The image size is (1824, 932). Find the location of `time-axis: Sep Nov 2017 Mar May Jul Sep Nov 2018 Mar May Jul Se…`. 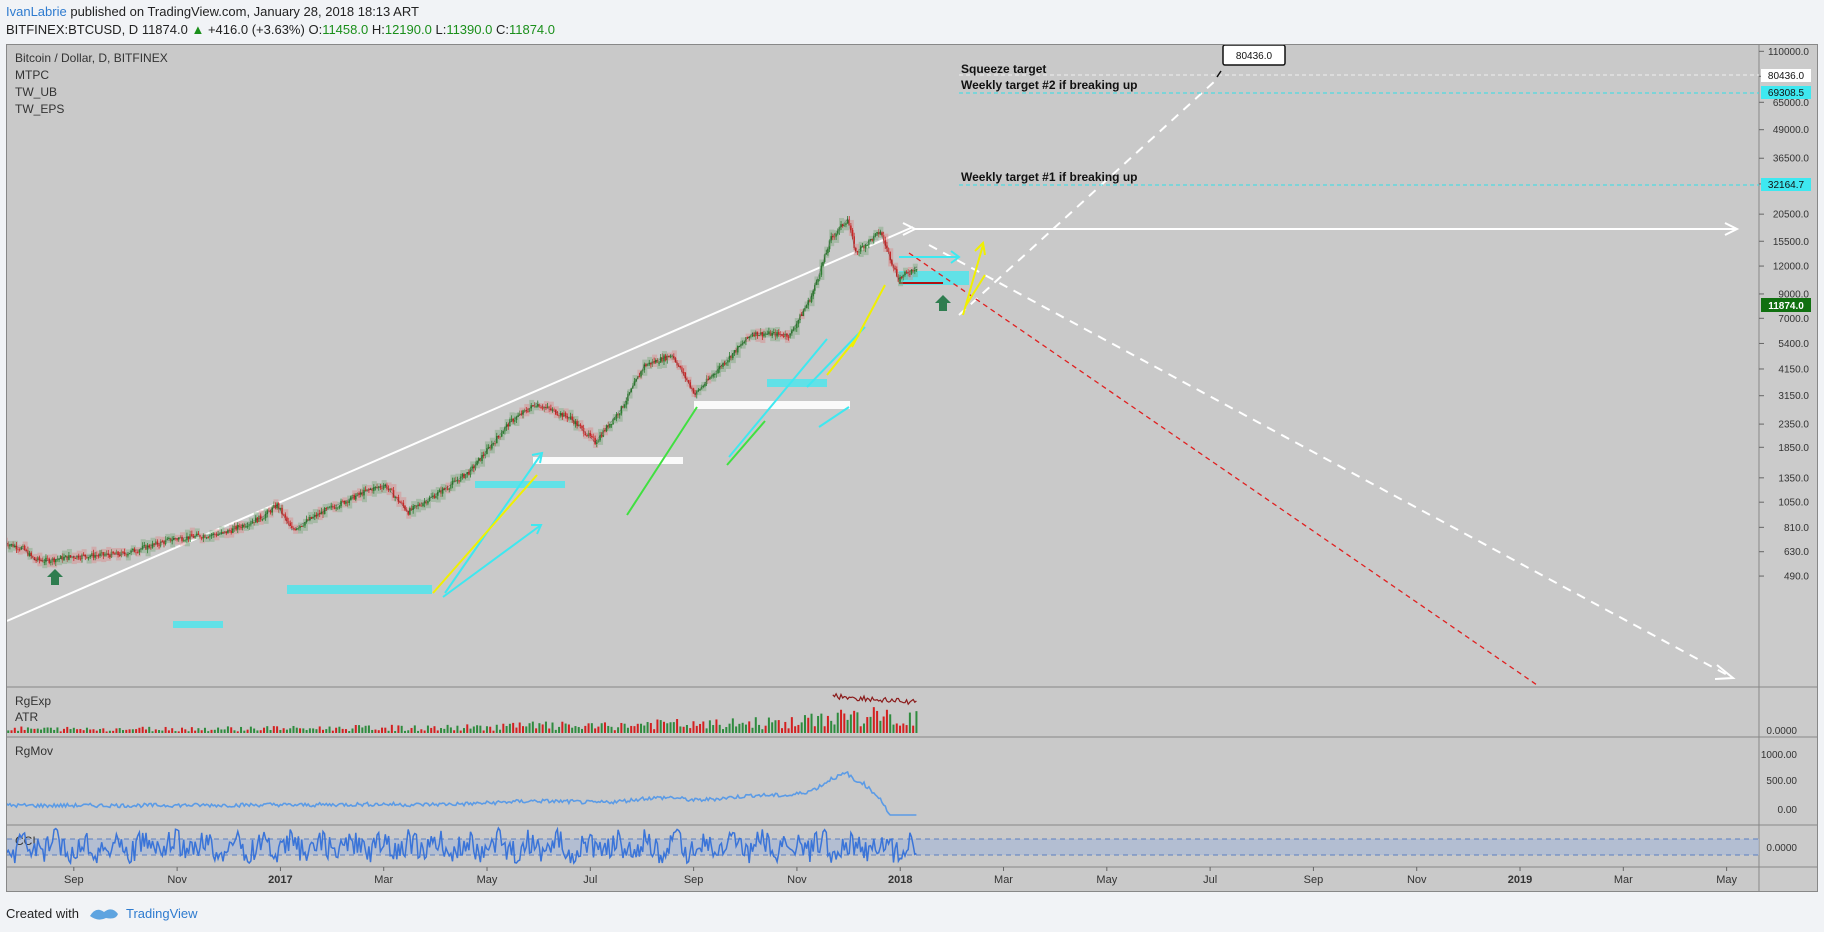

time-axis: Sep Nov 2017 Mar May Jul Sep Nov 2018 Mar May Jul Se… is located at coordinates (901, 876).